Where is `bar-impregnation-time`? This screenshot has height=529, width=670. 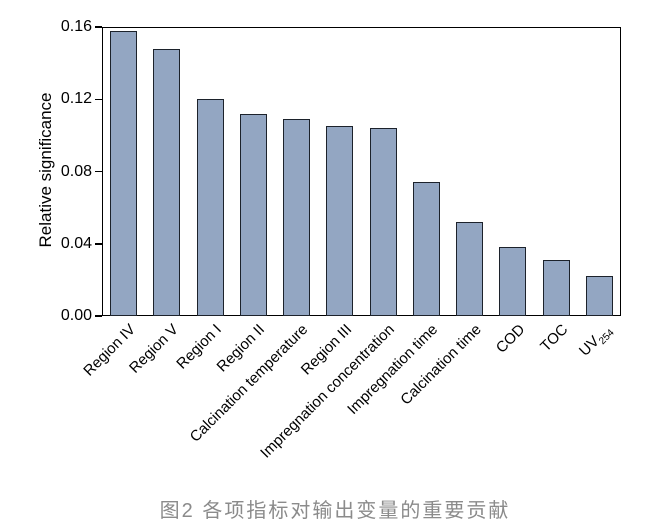 bar-impregnation-time is located at coordinates (426, 249).